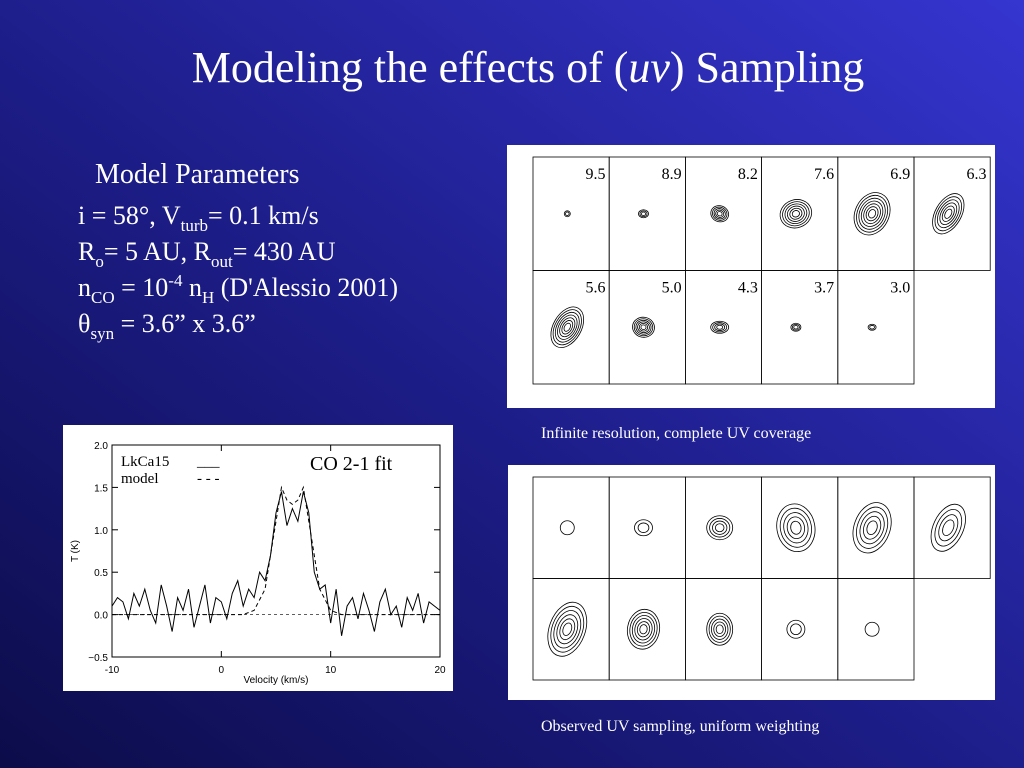  What do you see at coordinates (331, 670) in the screenshot?
I see `x-tick-label: 10` at bounding box center [331, 670].